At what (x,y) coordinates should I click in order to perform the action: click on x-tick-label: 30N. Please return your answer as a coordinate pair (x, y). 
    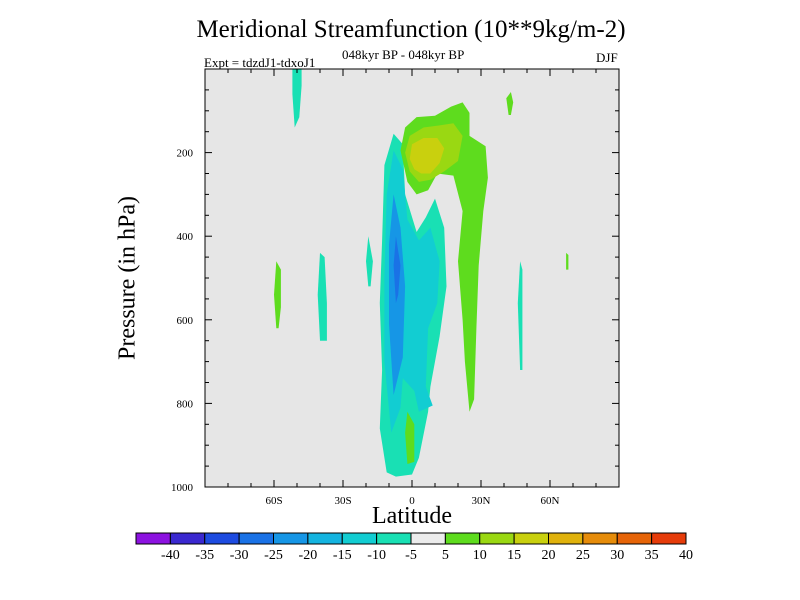
    Looking at the image, I should click on (481, 501).